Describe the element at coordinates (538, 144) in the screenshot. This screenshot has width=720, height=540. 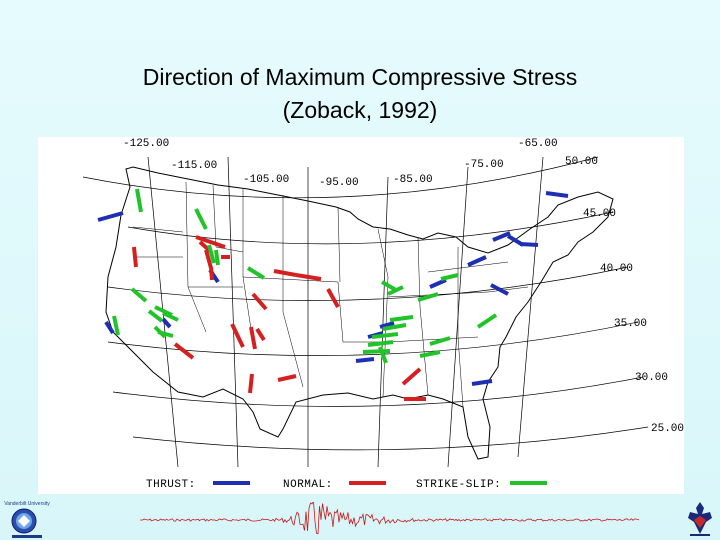
I see `lon-label: -65.00` at that location.